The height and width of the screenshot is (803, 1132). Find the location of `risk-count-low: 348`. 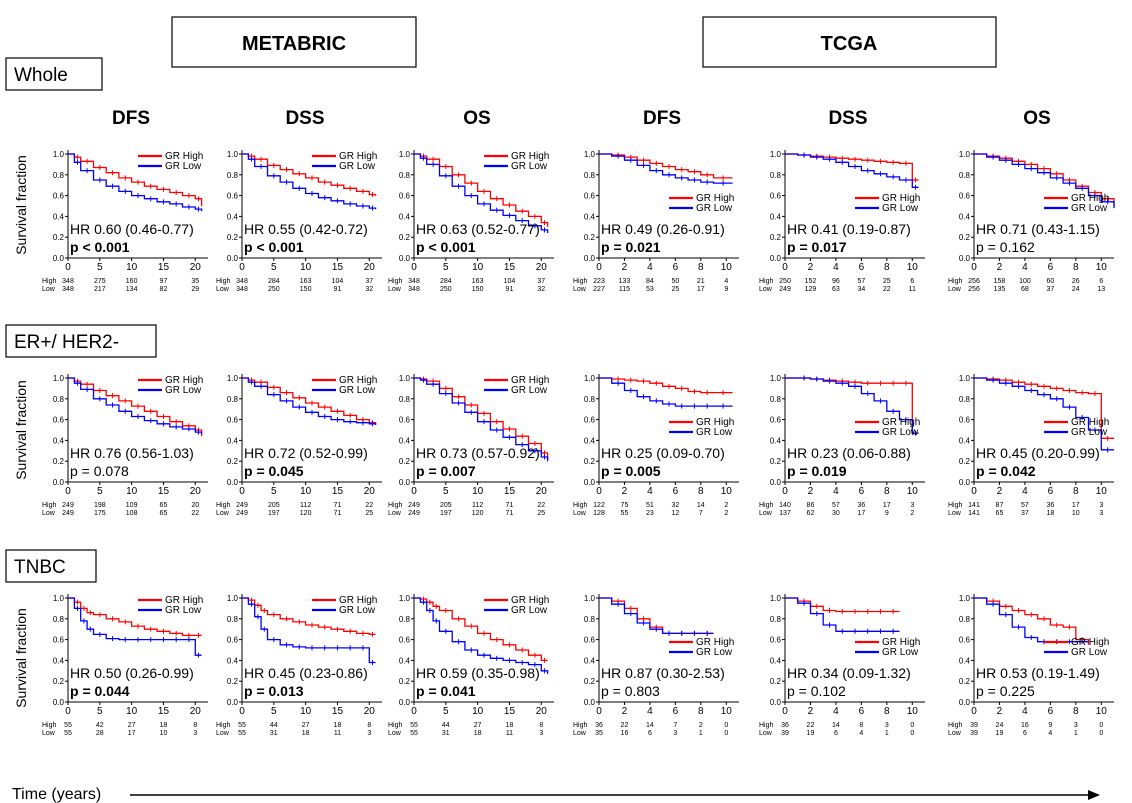

risk-count-low: 348 is located at coordinates (242, 289).